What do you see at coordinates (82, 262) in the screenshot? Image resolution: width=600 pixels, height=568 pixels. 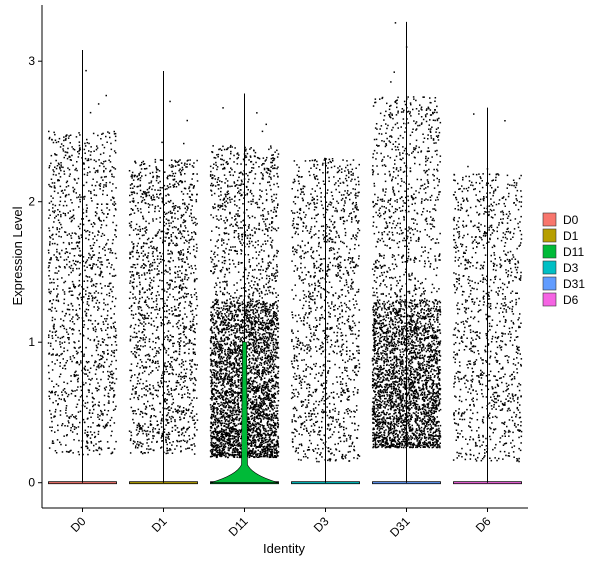 I see `points-D0` at bounding box center [82, 262].